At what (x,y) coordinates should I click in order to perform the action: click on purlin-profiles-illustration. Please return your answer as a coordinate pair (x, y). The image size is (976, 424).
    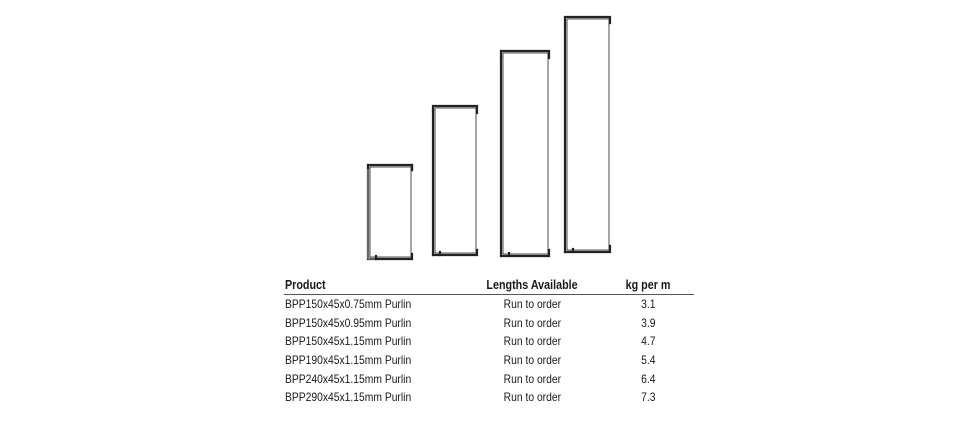
    Looking at the image, I should click on (489, 138).